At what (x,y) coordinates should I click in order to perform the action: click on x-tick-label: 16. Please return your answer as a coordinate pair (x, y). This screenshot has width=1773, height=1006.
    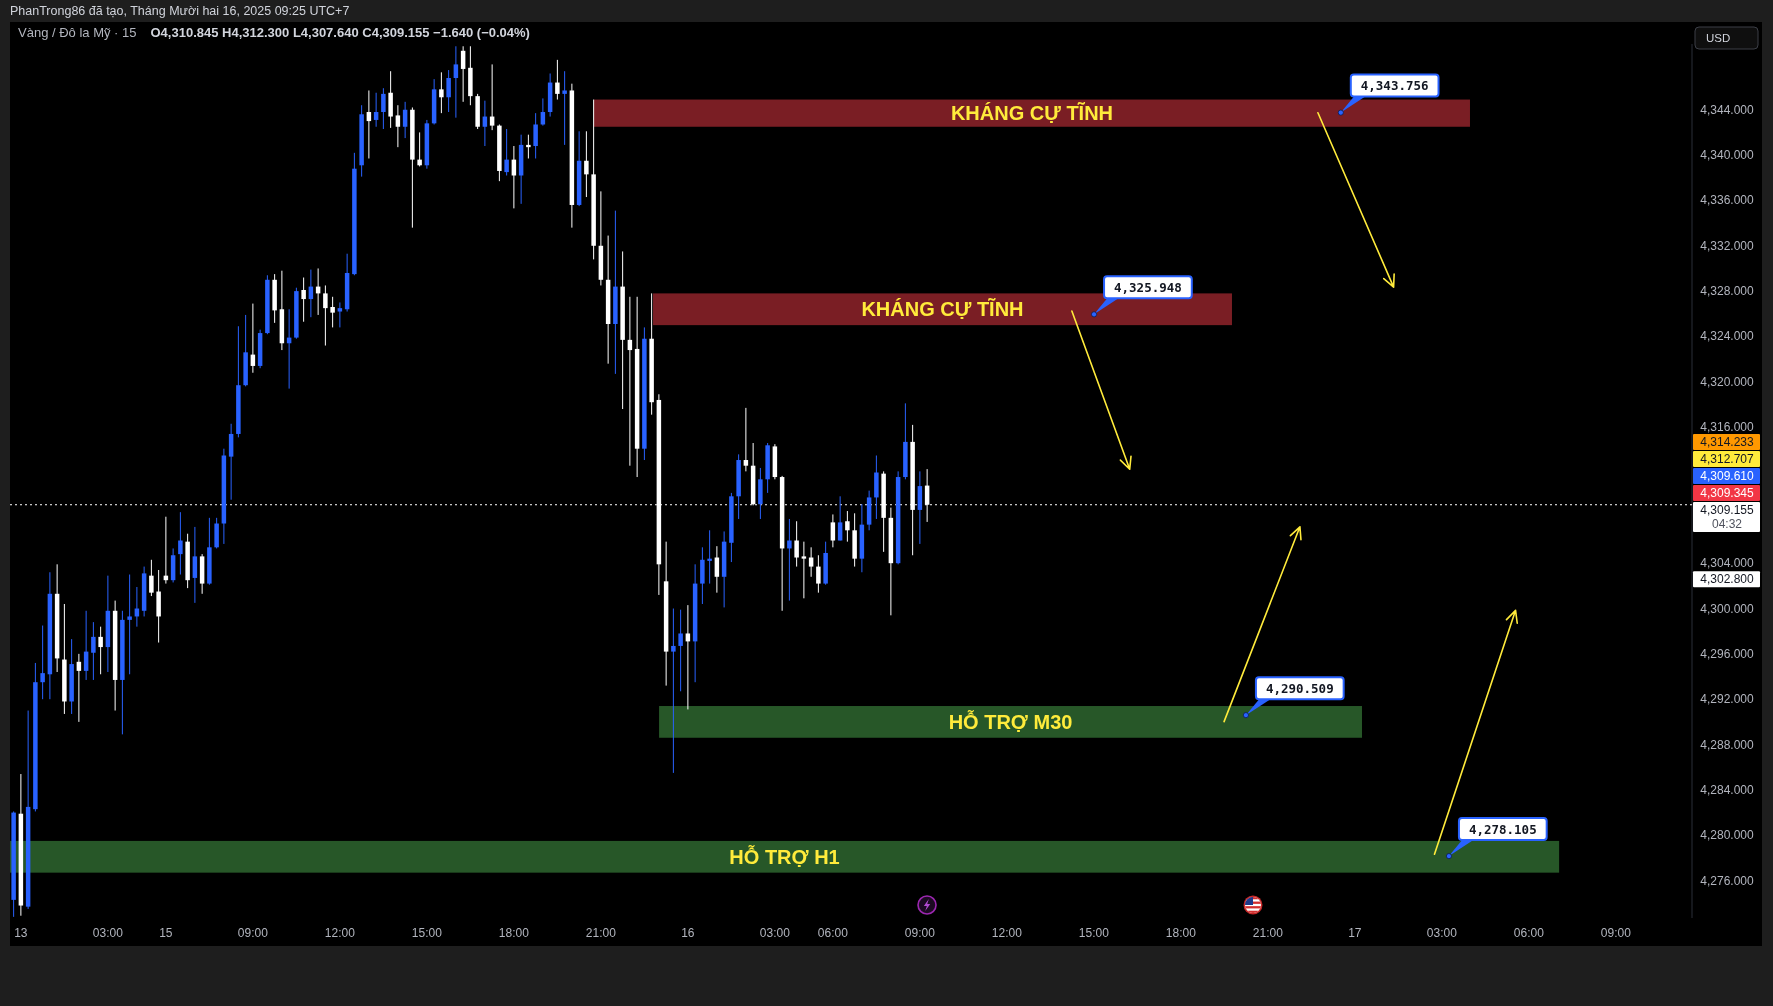
    Looking at the image, I should click on (688, 933).